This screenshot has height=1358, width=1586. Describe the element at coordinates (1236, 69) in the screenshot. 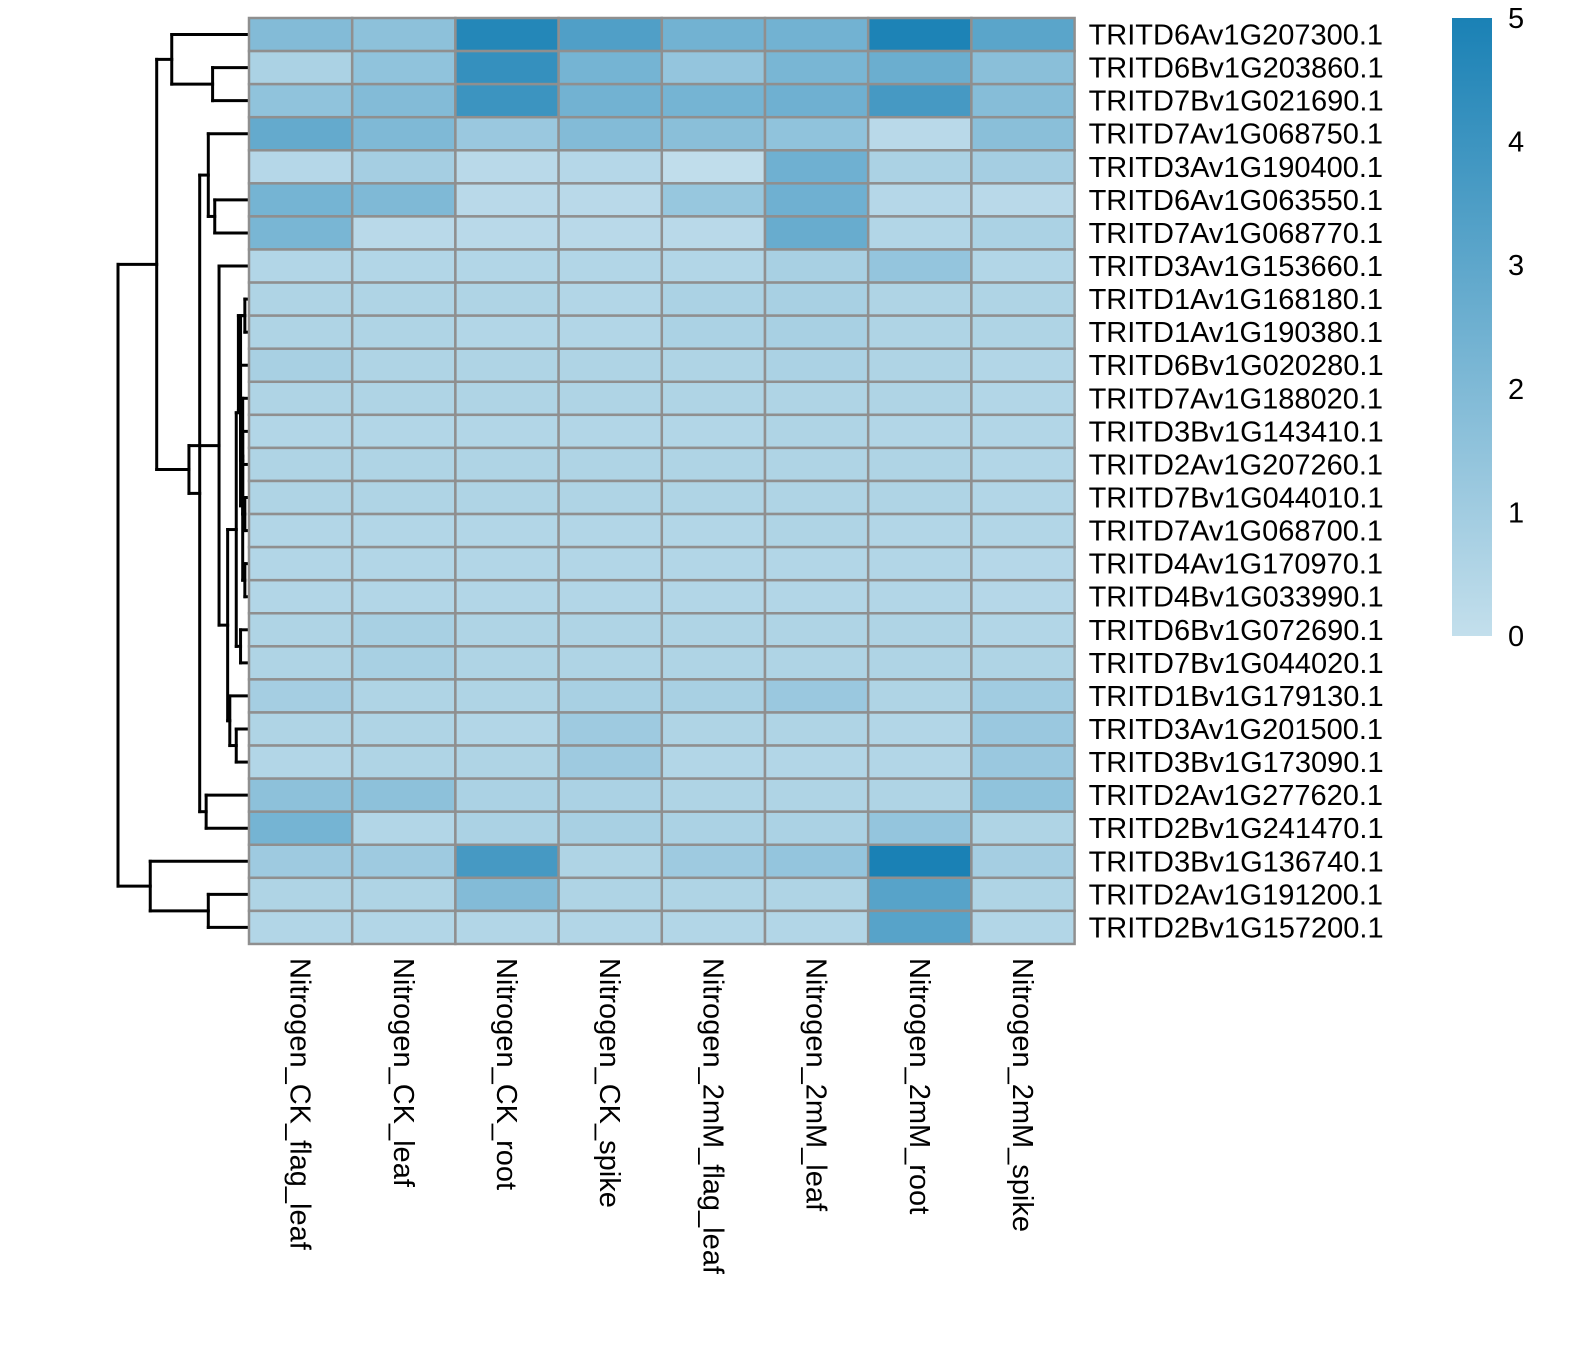

I see `row-label: TRITD6Bv1G203860.1` at that location.